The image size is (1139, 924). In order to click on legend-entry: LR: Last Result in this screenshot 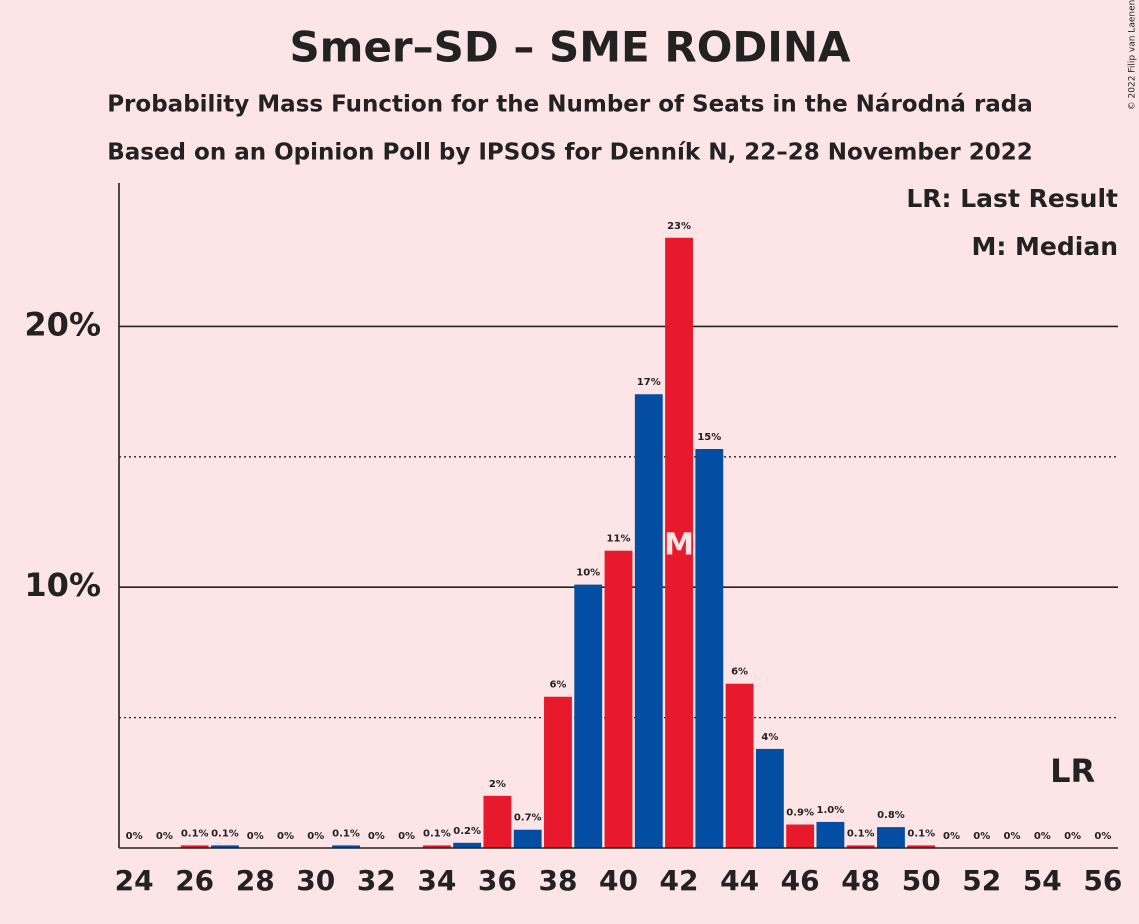, I will do `click(1012, 198)`.